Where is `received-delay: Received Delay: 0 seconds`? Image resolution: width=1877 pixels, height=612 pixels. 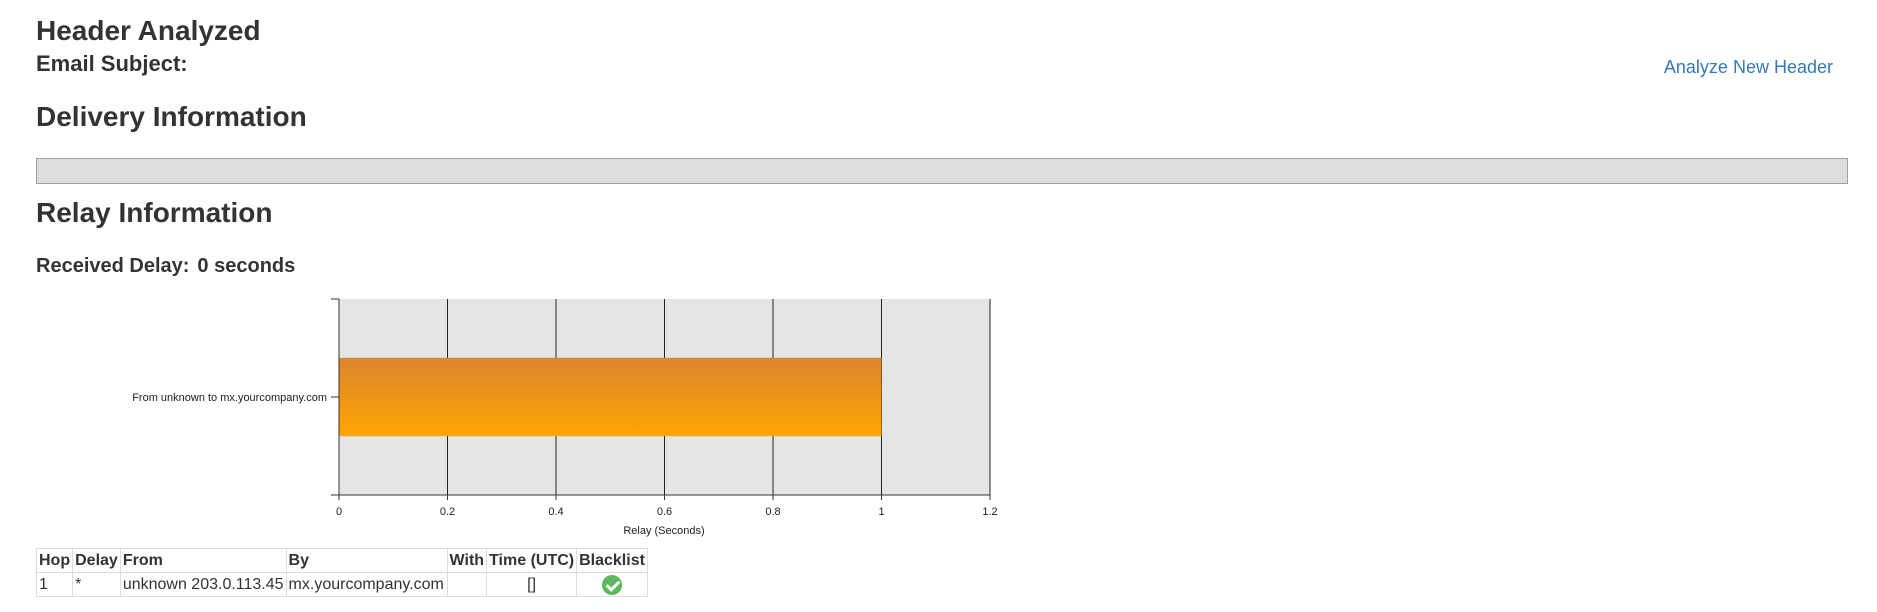
received-delay: Received Delay: 0 seconds is located at coordinates (165, 266).